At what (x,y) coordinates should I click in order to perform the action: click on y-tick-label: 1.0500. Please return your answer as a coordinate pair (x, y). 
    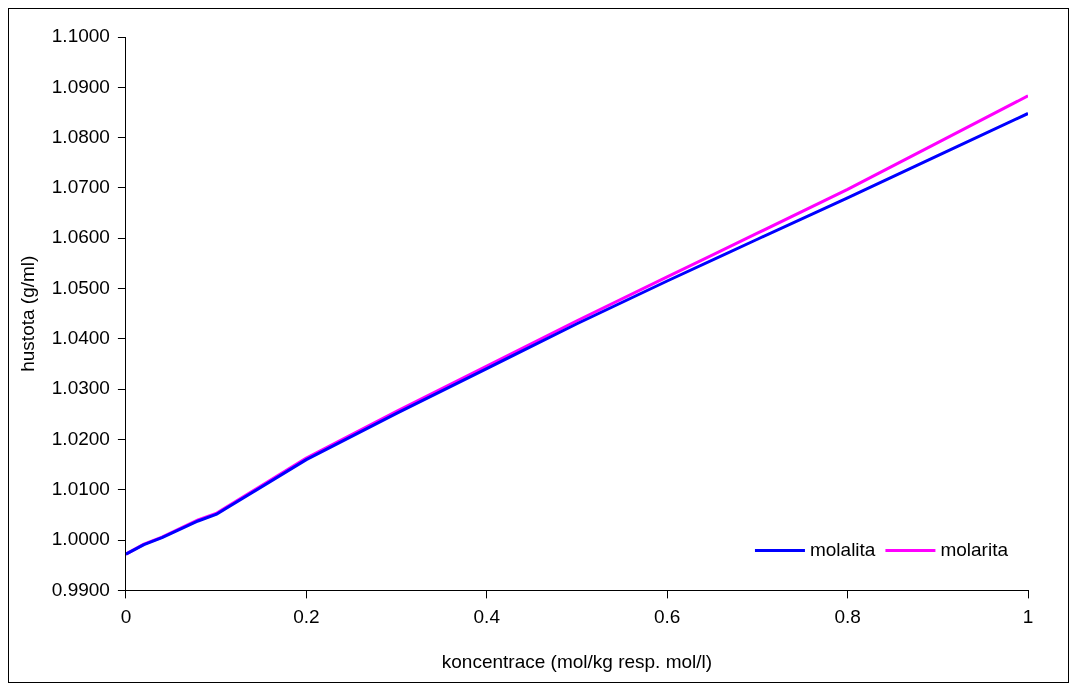
    Looking at the image, I should click on (80, 287).